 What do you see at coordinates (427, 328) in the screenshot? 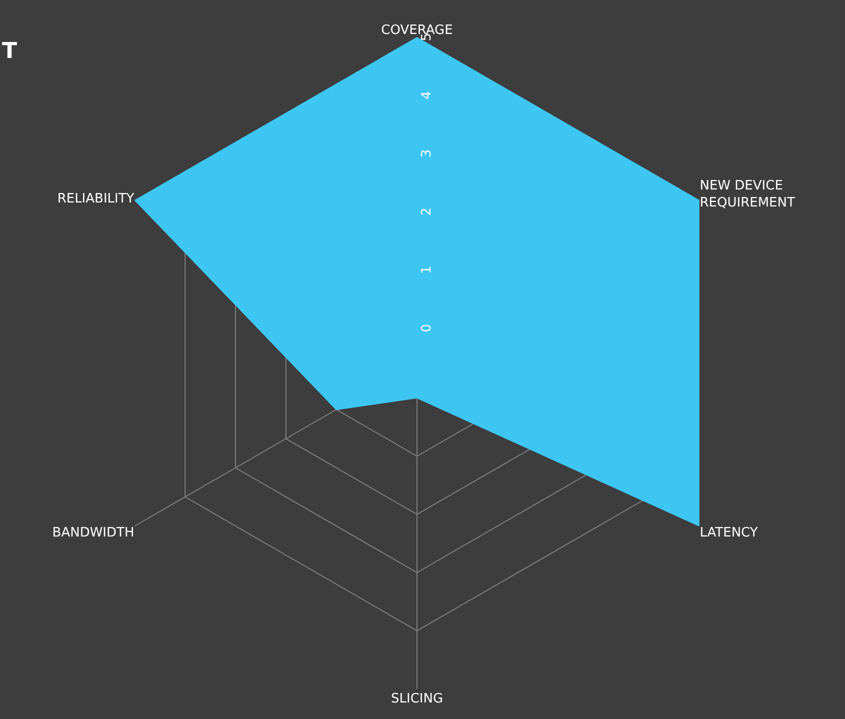
I see `y-tick-label: 0` at bounding box center [427, 328].